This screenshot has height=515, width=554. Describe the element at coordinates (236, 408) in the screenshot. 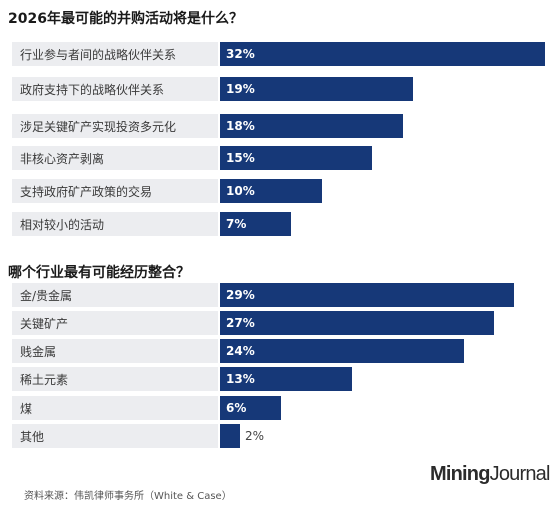

I see `value-label: 6%` at that location.